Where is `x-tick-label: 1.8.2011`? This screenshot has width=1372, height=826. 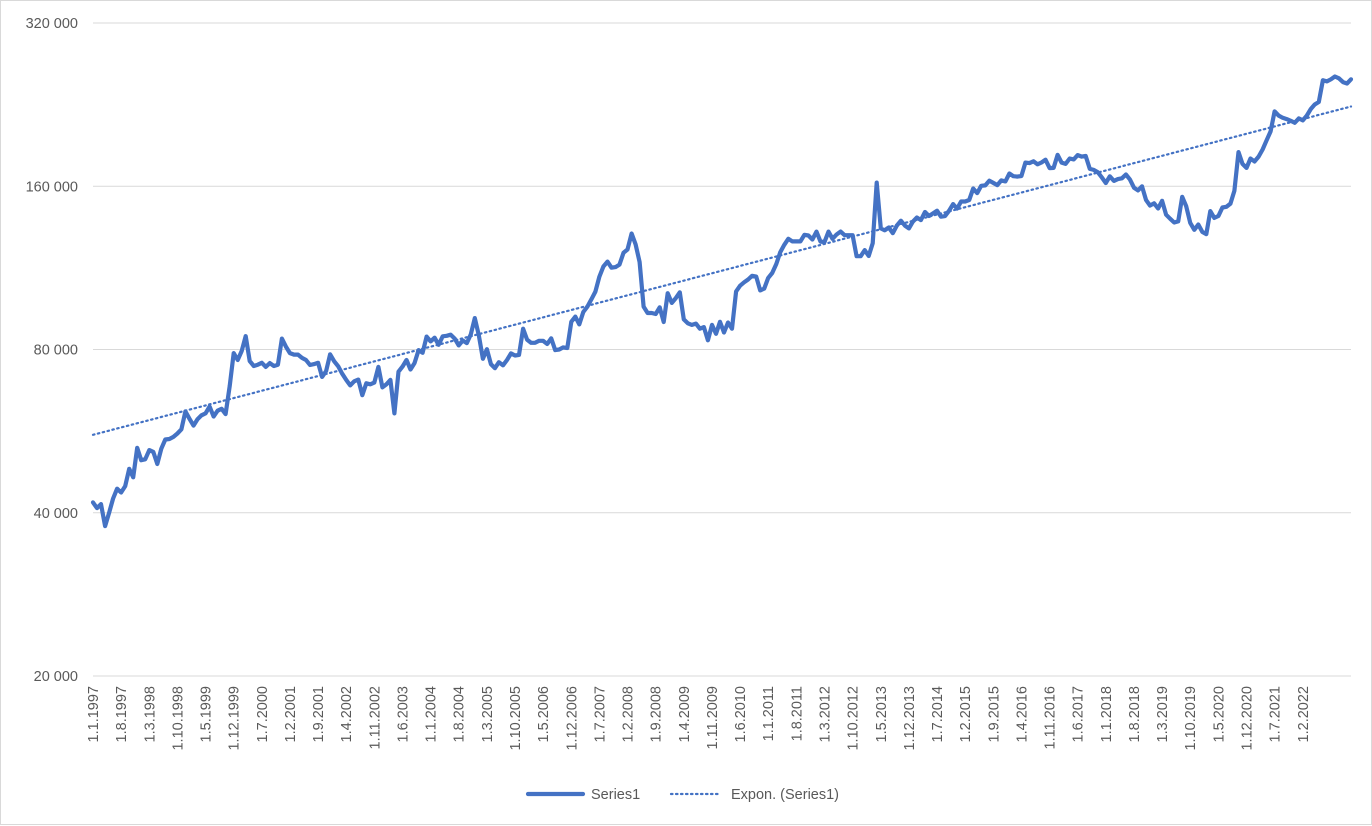
x-tick-label: 1.8.2011 is located at coordinates (797, 713).